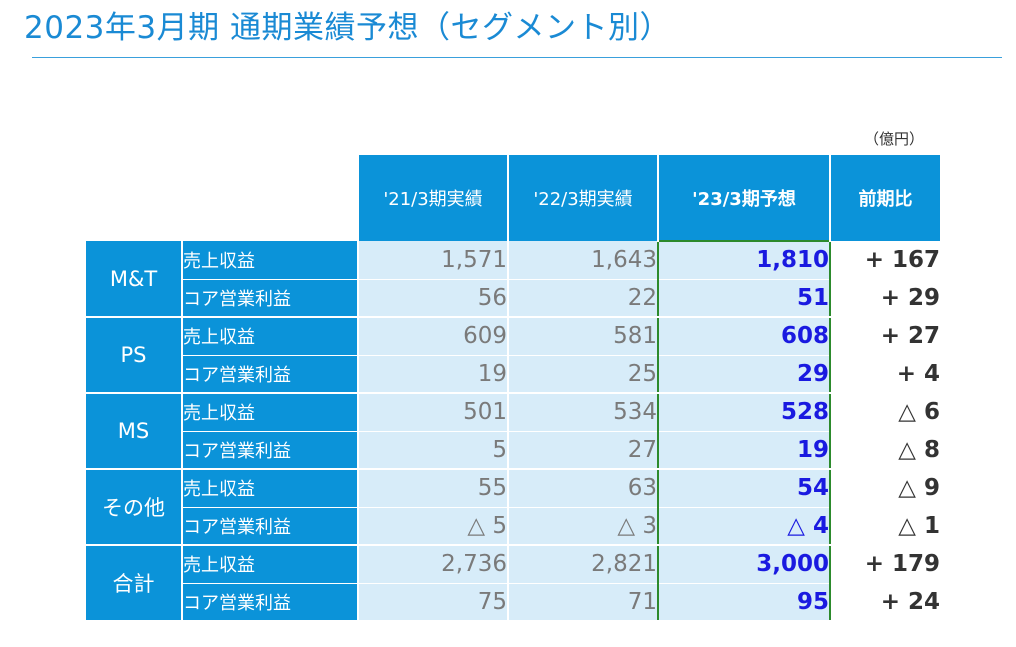 The height and width of the screenshot is (647, 1016). Describe the element at coordinates (744, 564) in the screenshot. I see `cell-fy23-forecast: 3,000` at that location.